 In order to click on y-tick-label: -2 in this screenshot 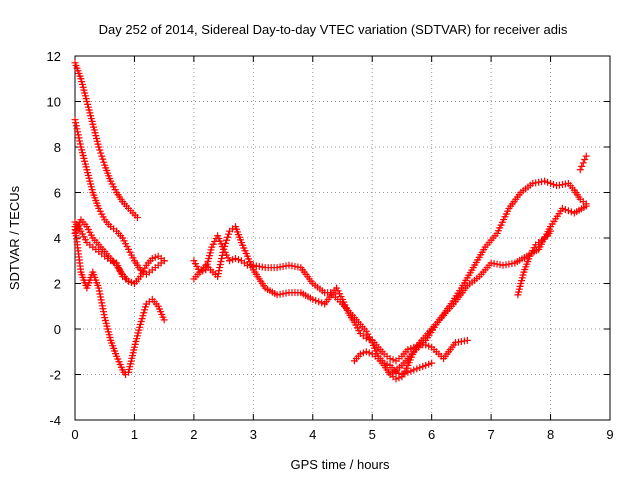, I will do `click(55, 375)`.